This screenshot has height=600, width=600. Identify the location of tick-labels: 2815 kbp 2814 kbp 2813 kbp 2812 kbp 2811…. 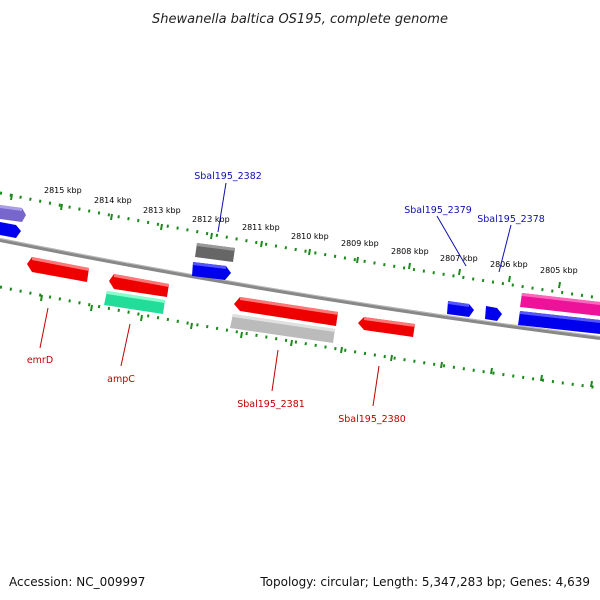
(311, 230).